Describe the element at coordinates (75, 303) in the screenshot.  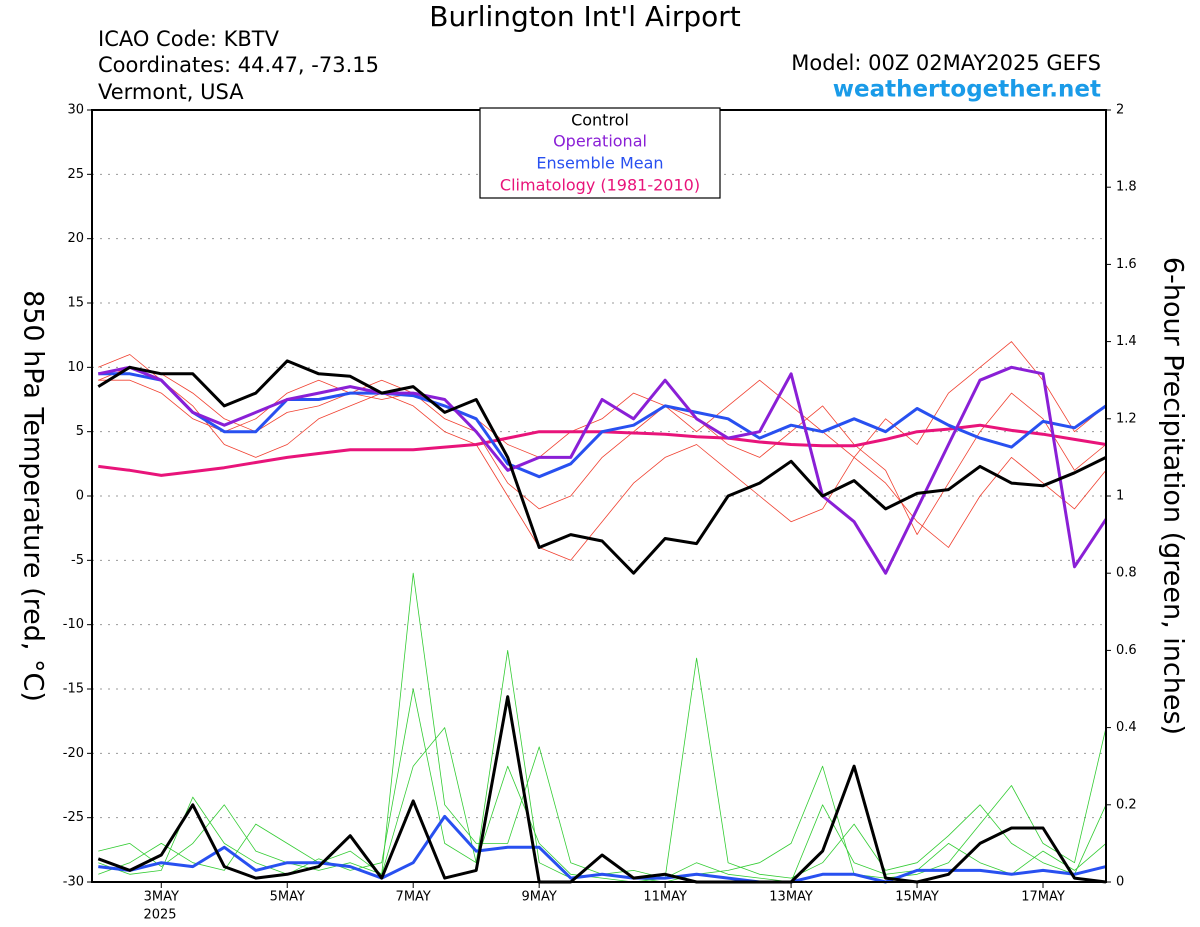
I see `y-tick-label: 15` at that location.